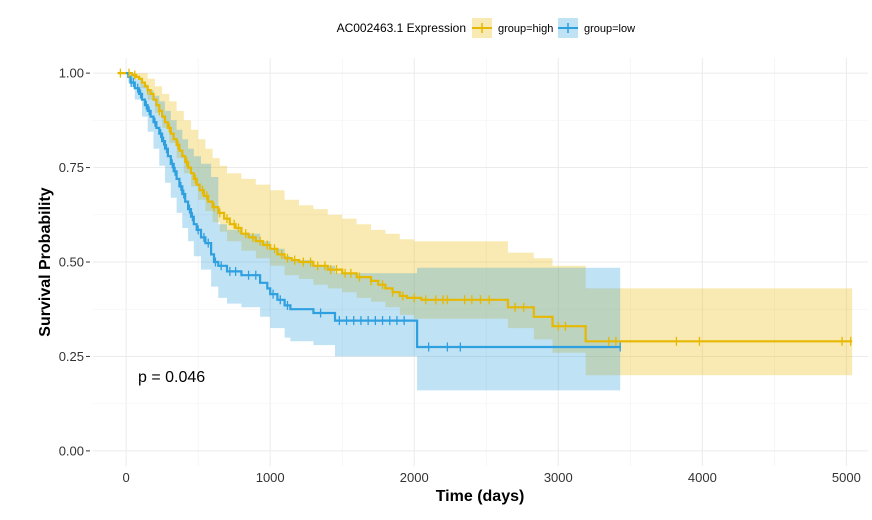  Describe the element at coordinates (525, 29) in the screenshot. I see `legend-label-high: group=high` at that location.